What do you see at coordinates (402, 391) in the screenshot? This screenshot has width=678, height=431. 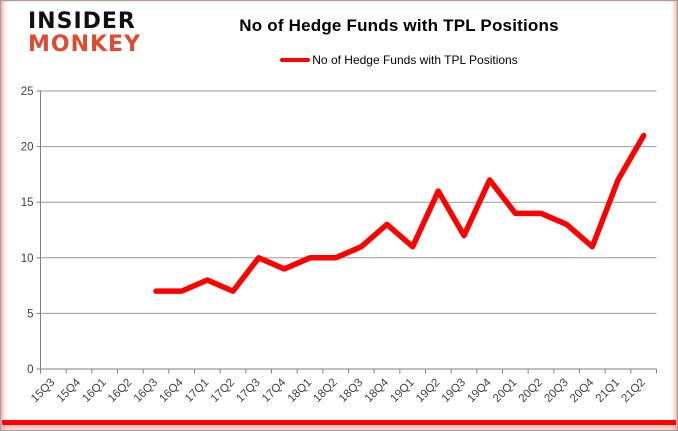 I see `x-axis-label-19Q1: 19Q1` at bounding box center [402, 391].